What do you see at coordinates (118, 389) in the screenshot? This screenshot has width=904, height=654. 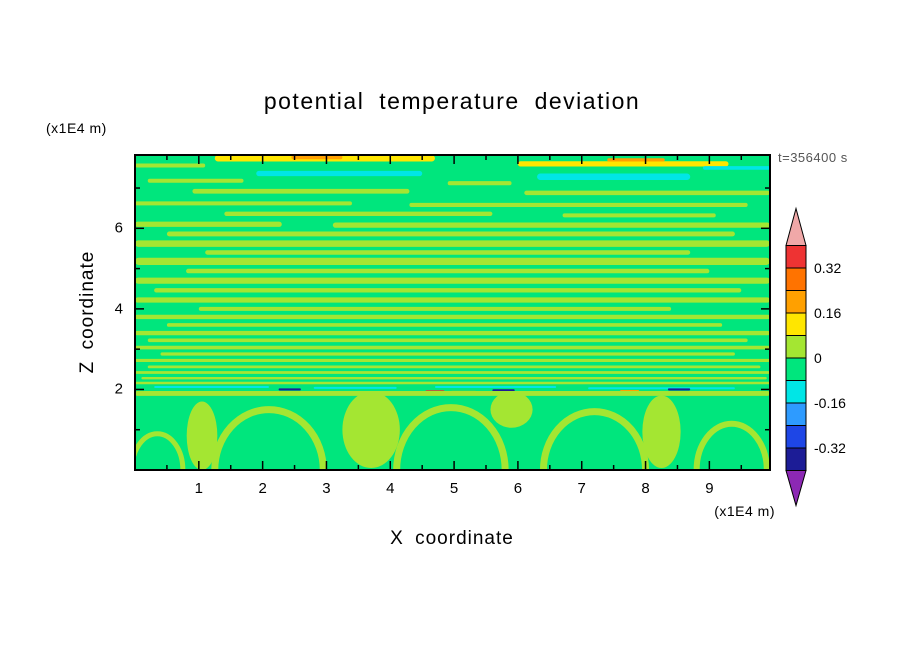 I see `y-tick-label: 2` at bounding box center [118, 389].